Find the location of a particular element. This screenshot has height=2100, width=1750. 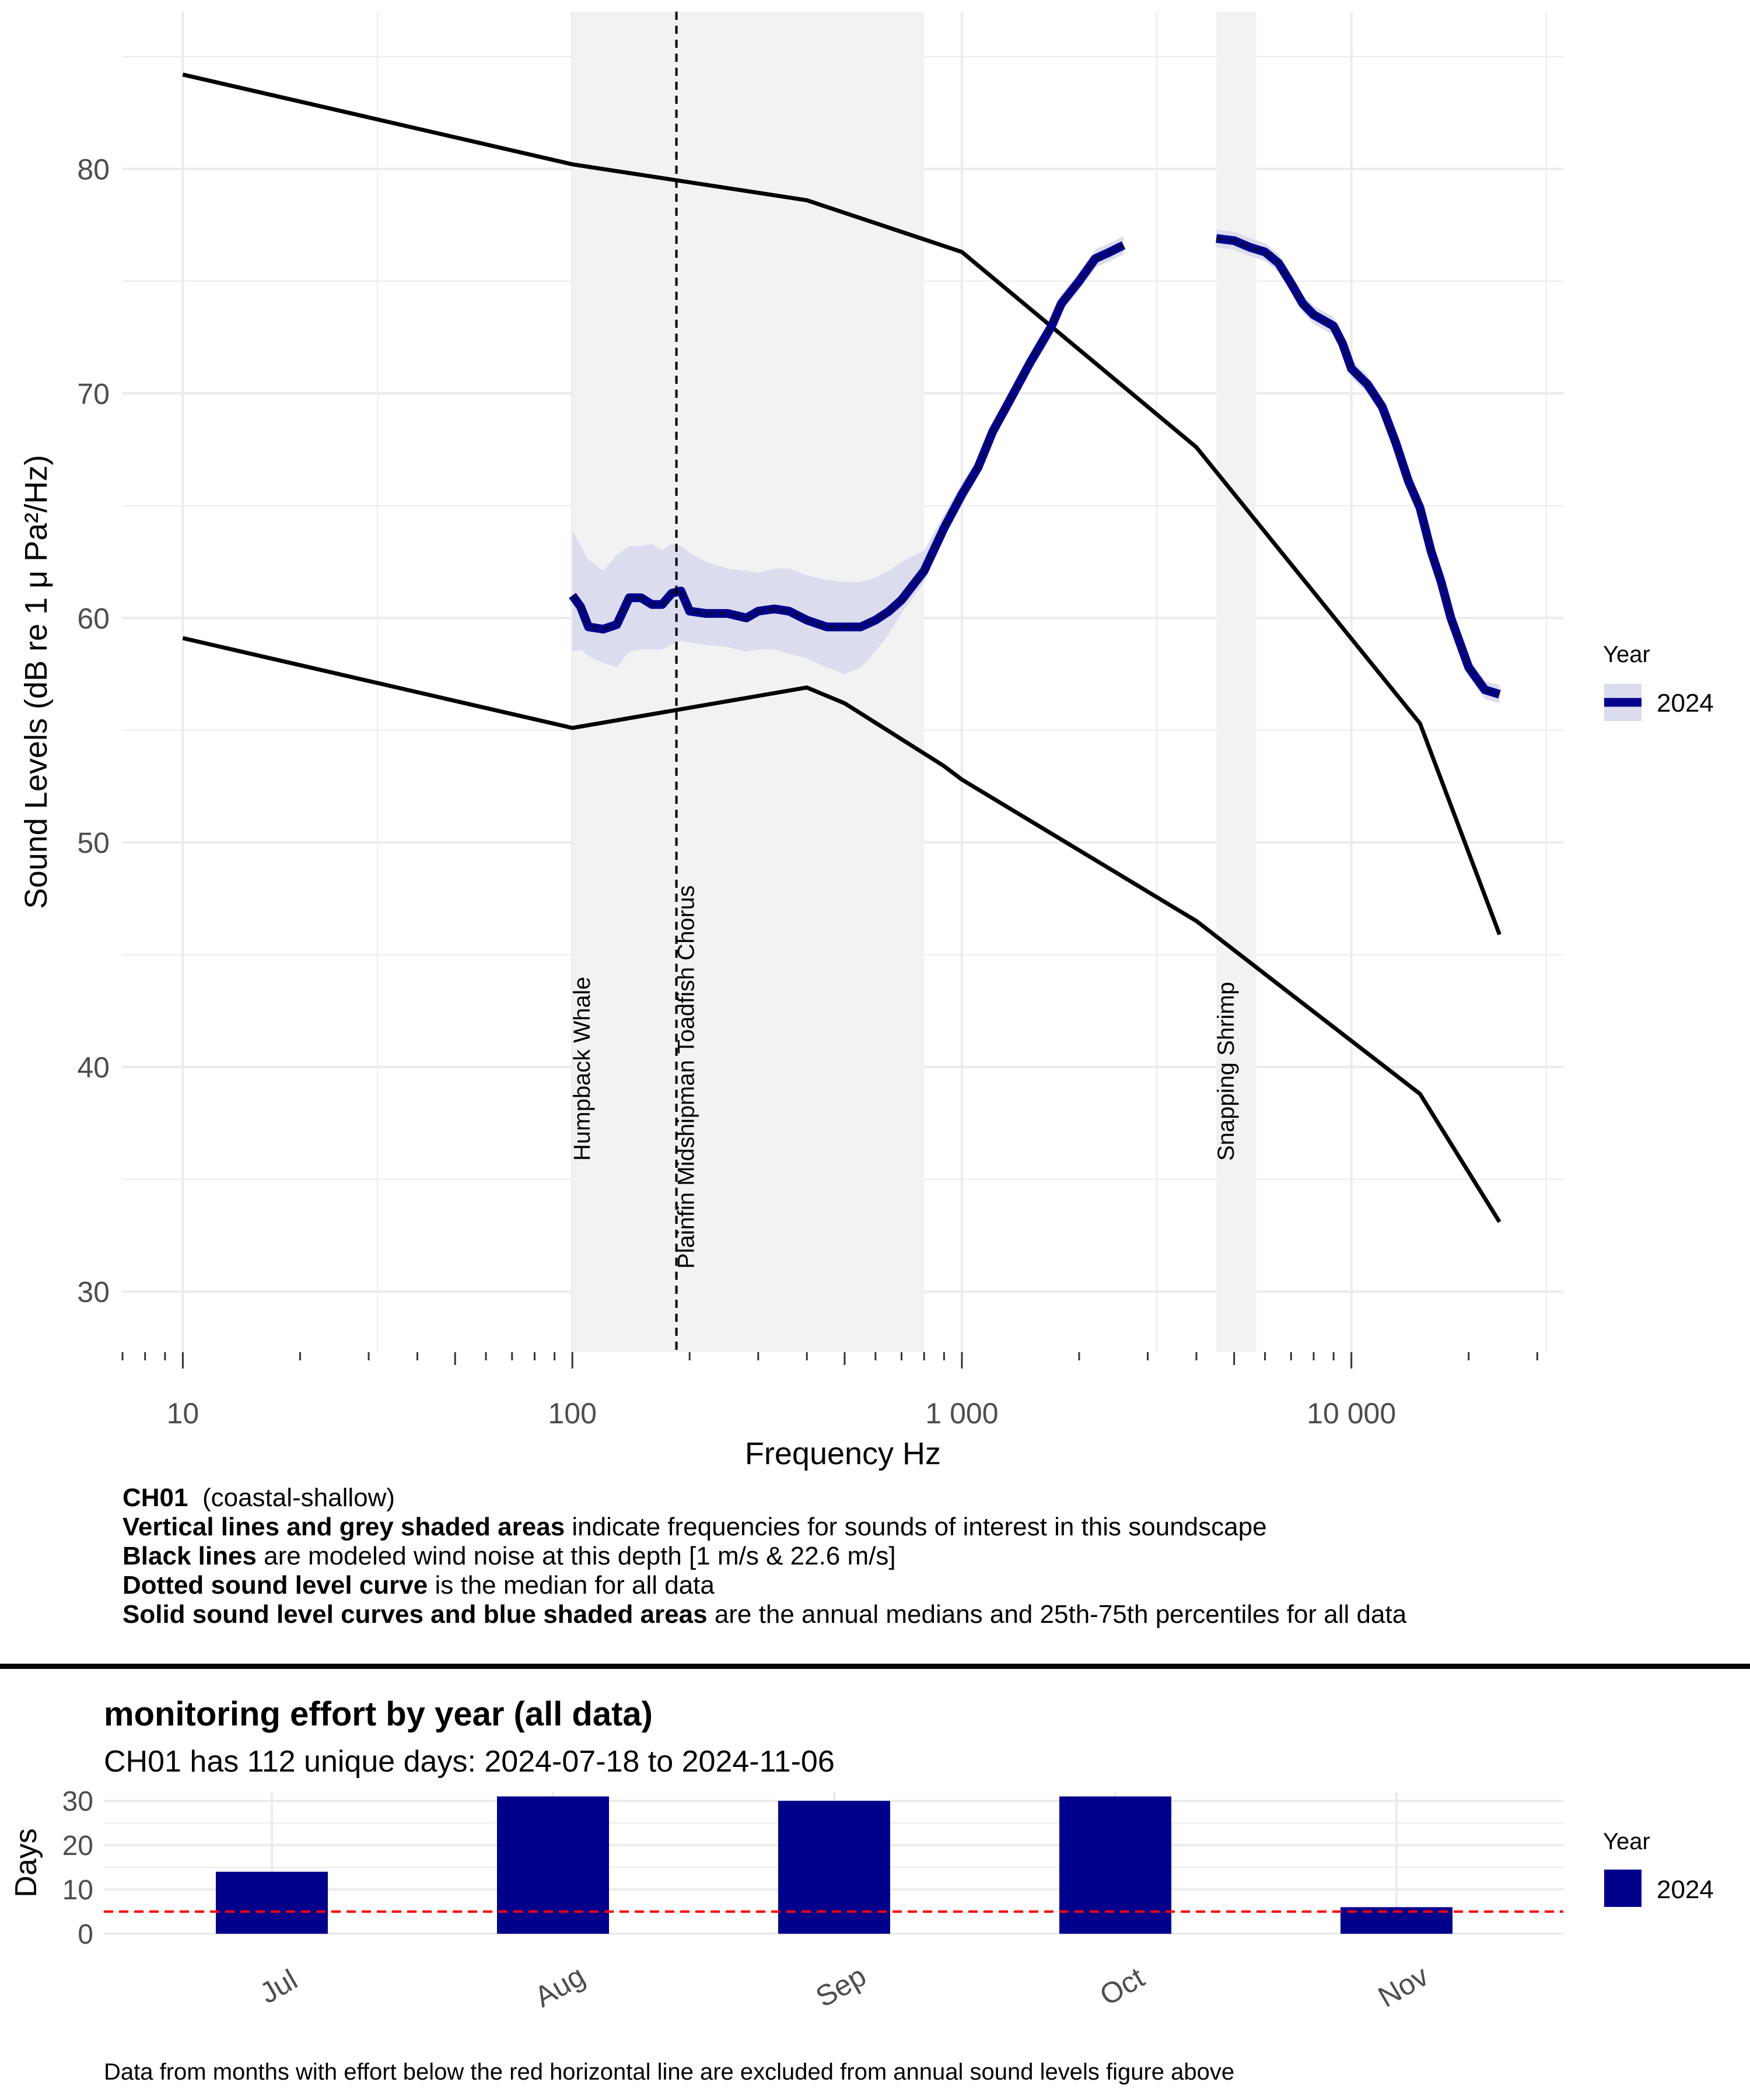

effort-legend: Year 2024 is located at coordinates (1658, 1868).